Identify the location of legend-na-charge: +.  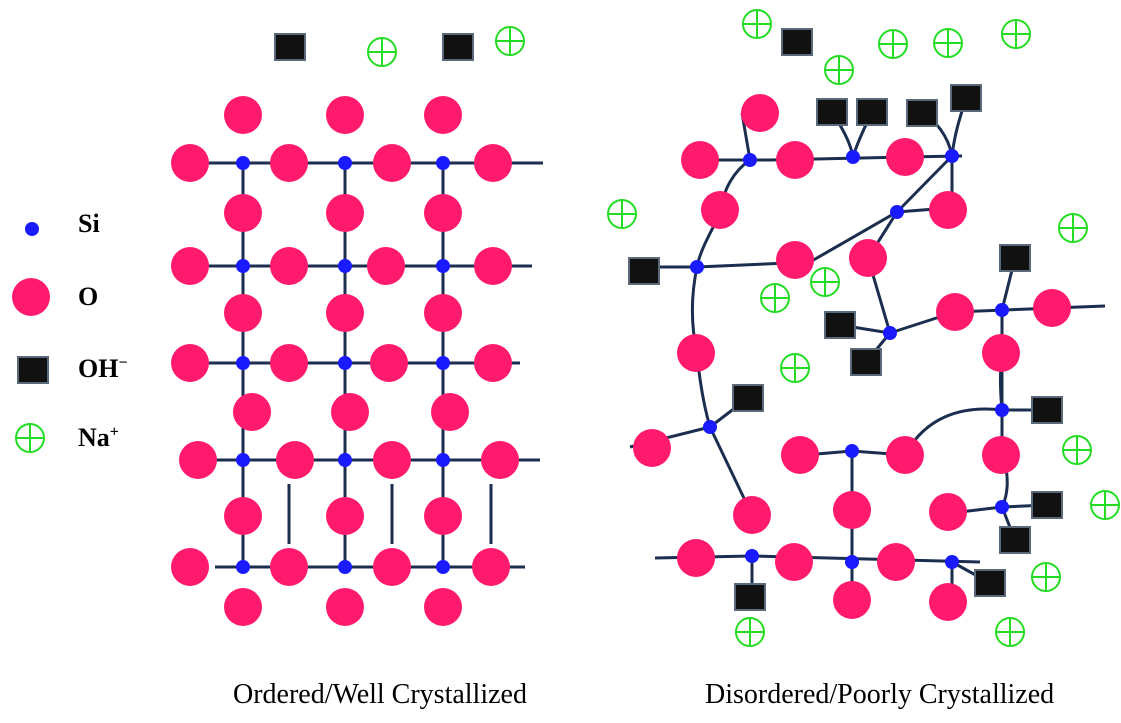
(114, 432).